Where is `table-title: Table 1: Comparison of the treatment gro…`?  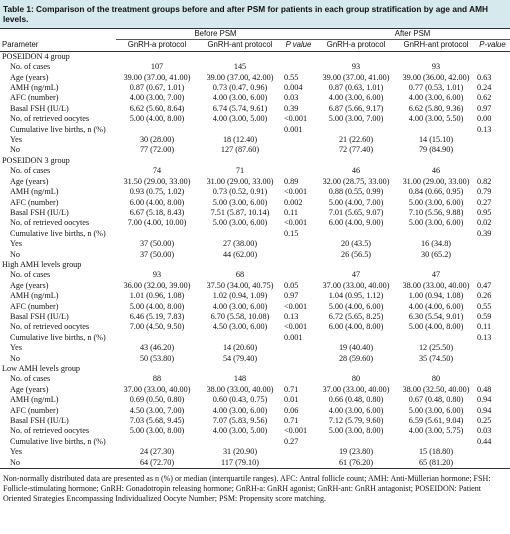
table-title: Table 1: Comparison of the treatment gro… is located at coordinates (255, 14).